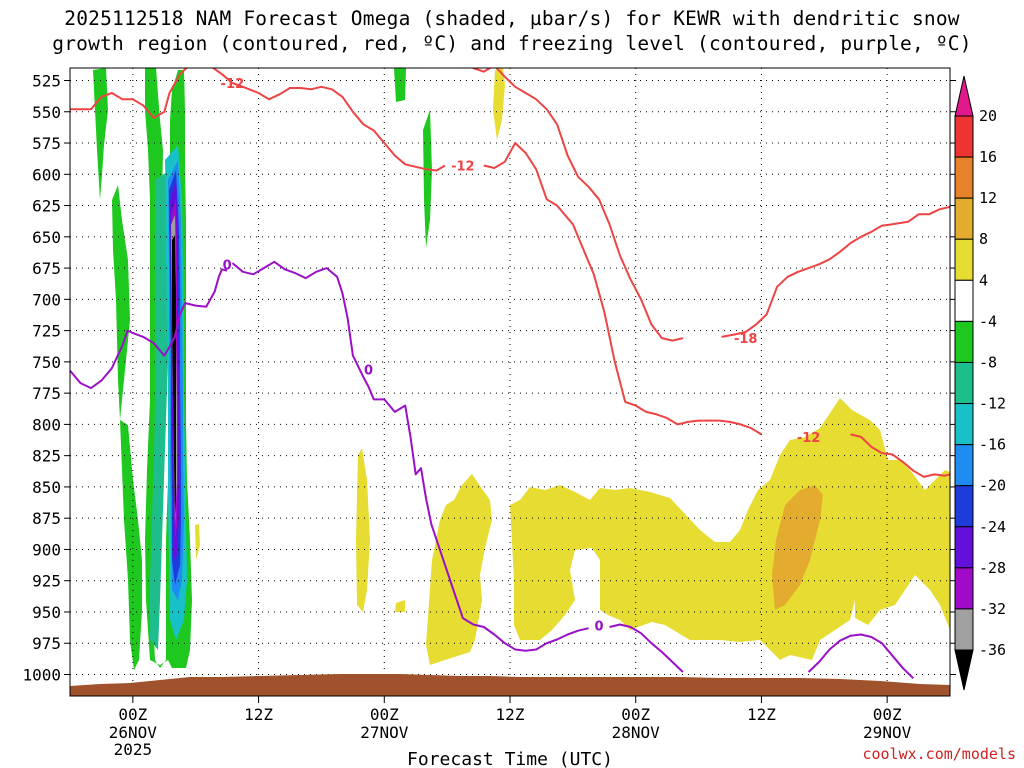 Image resolution: width=1024 pixels, height=768 pixels. I want to click on colorbar-label: -28, so click(992, 568).